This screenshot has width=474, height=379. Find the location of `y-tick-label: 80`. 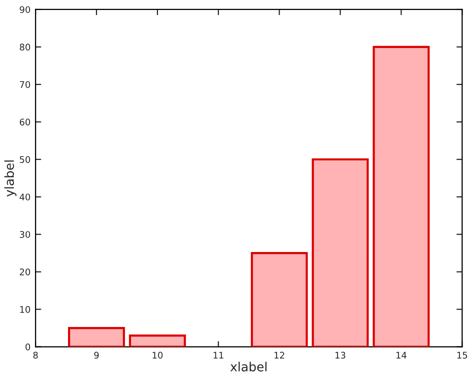

y-tick-label: 80 is located at coordinates (25, 47).